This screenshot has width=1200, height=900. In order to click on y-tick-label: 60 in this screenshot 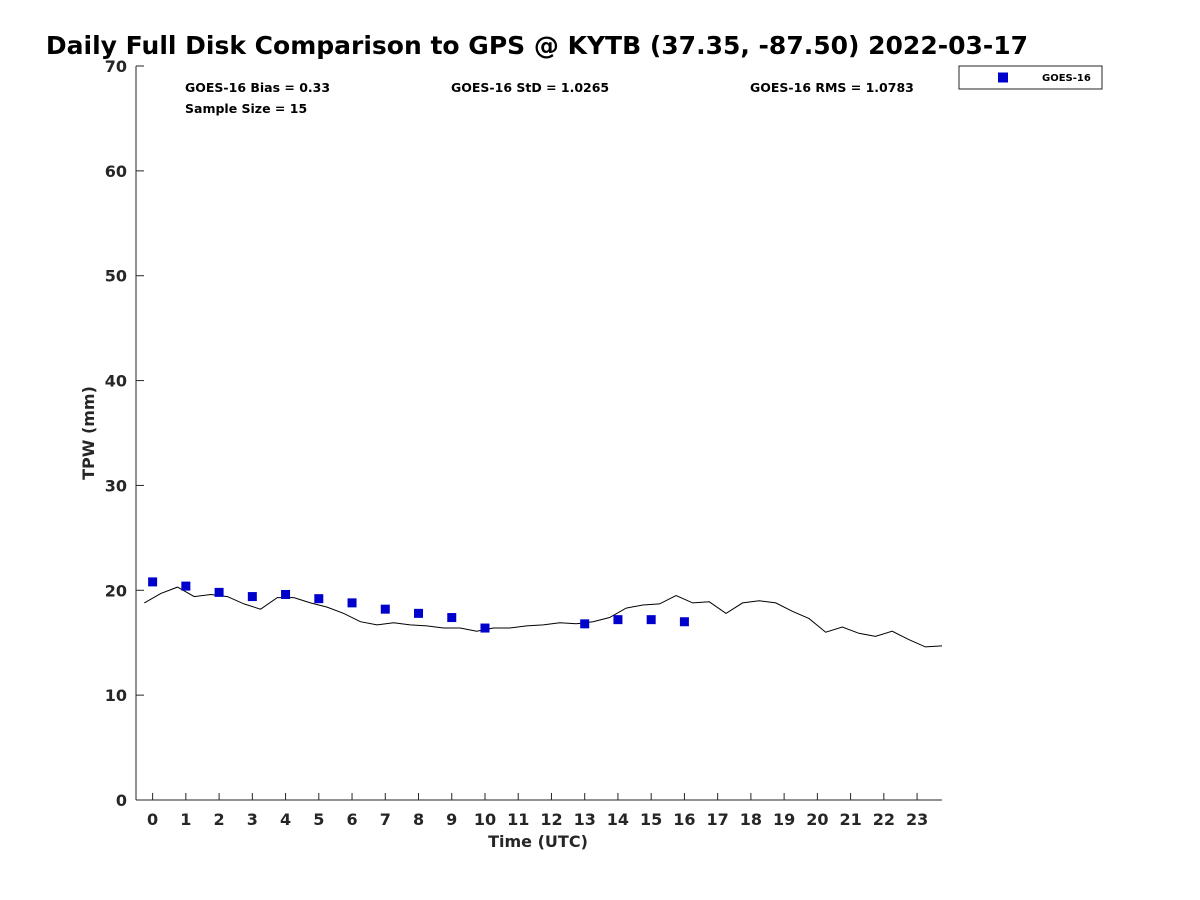, I will do `click(116, 171)`.